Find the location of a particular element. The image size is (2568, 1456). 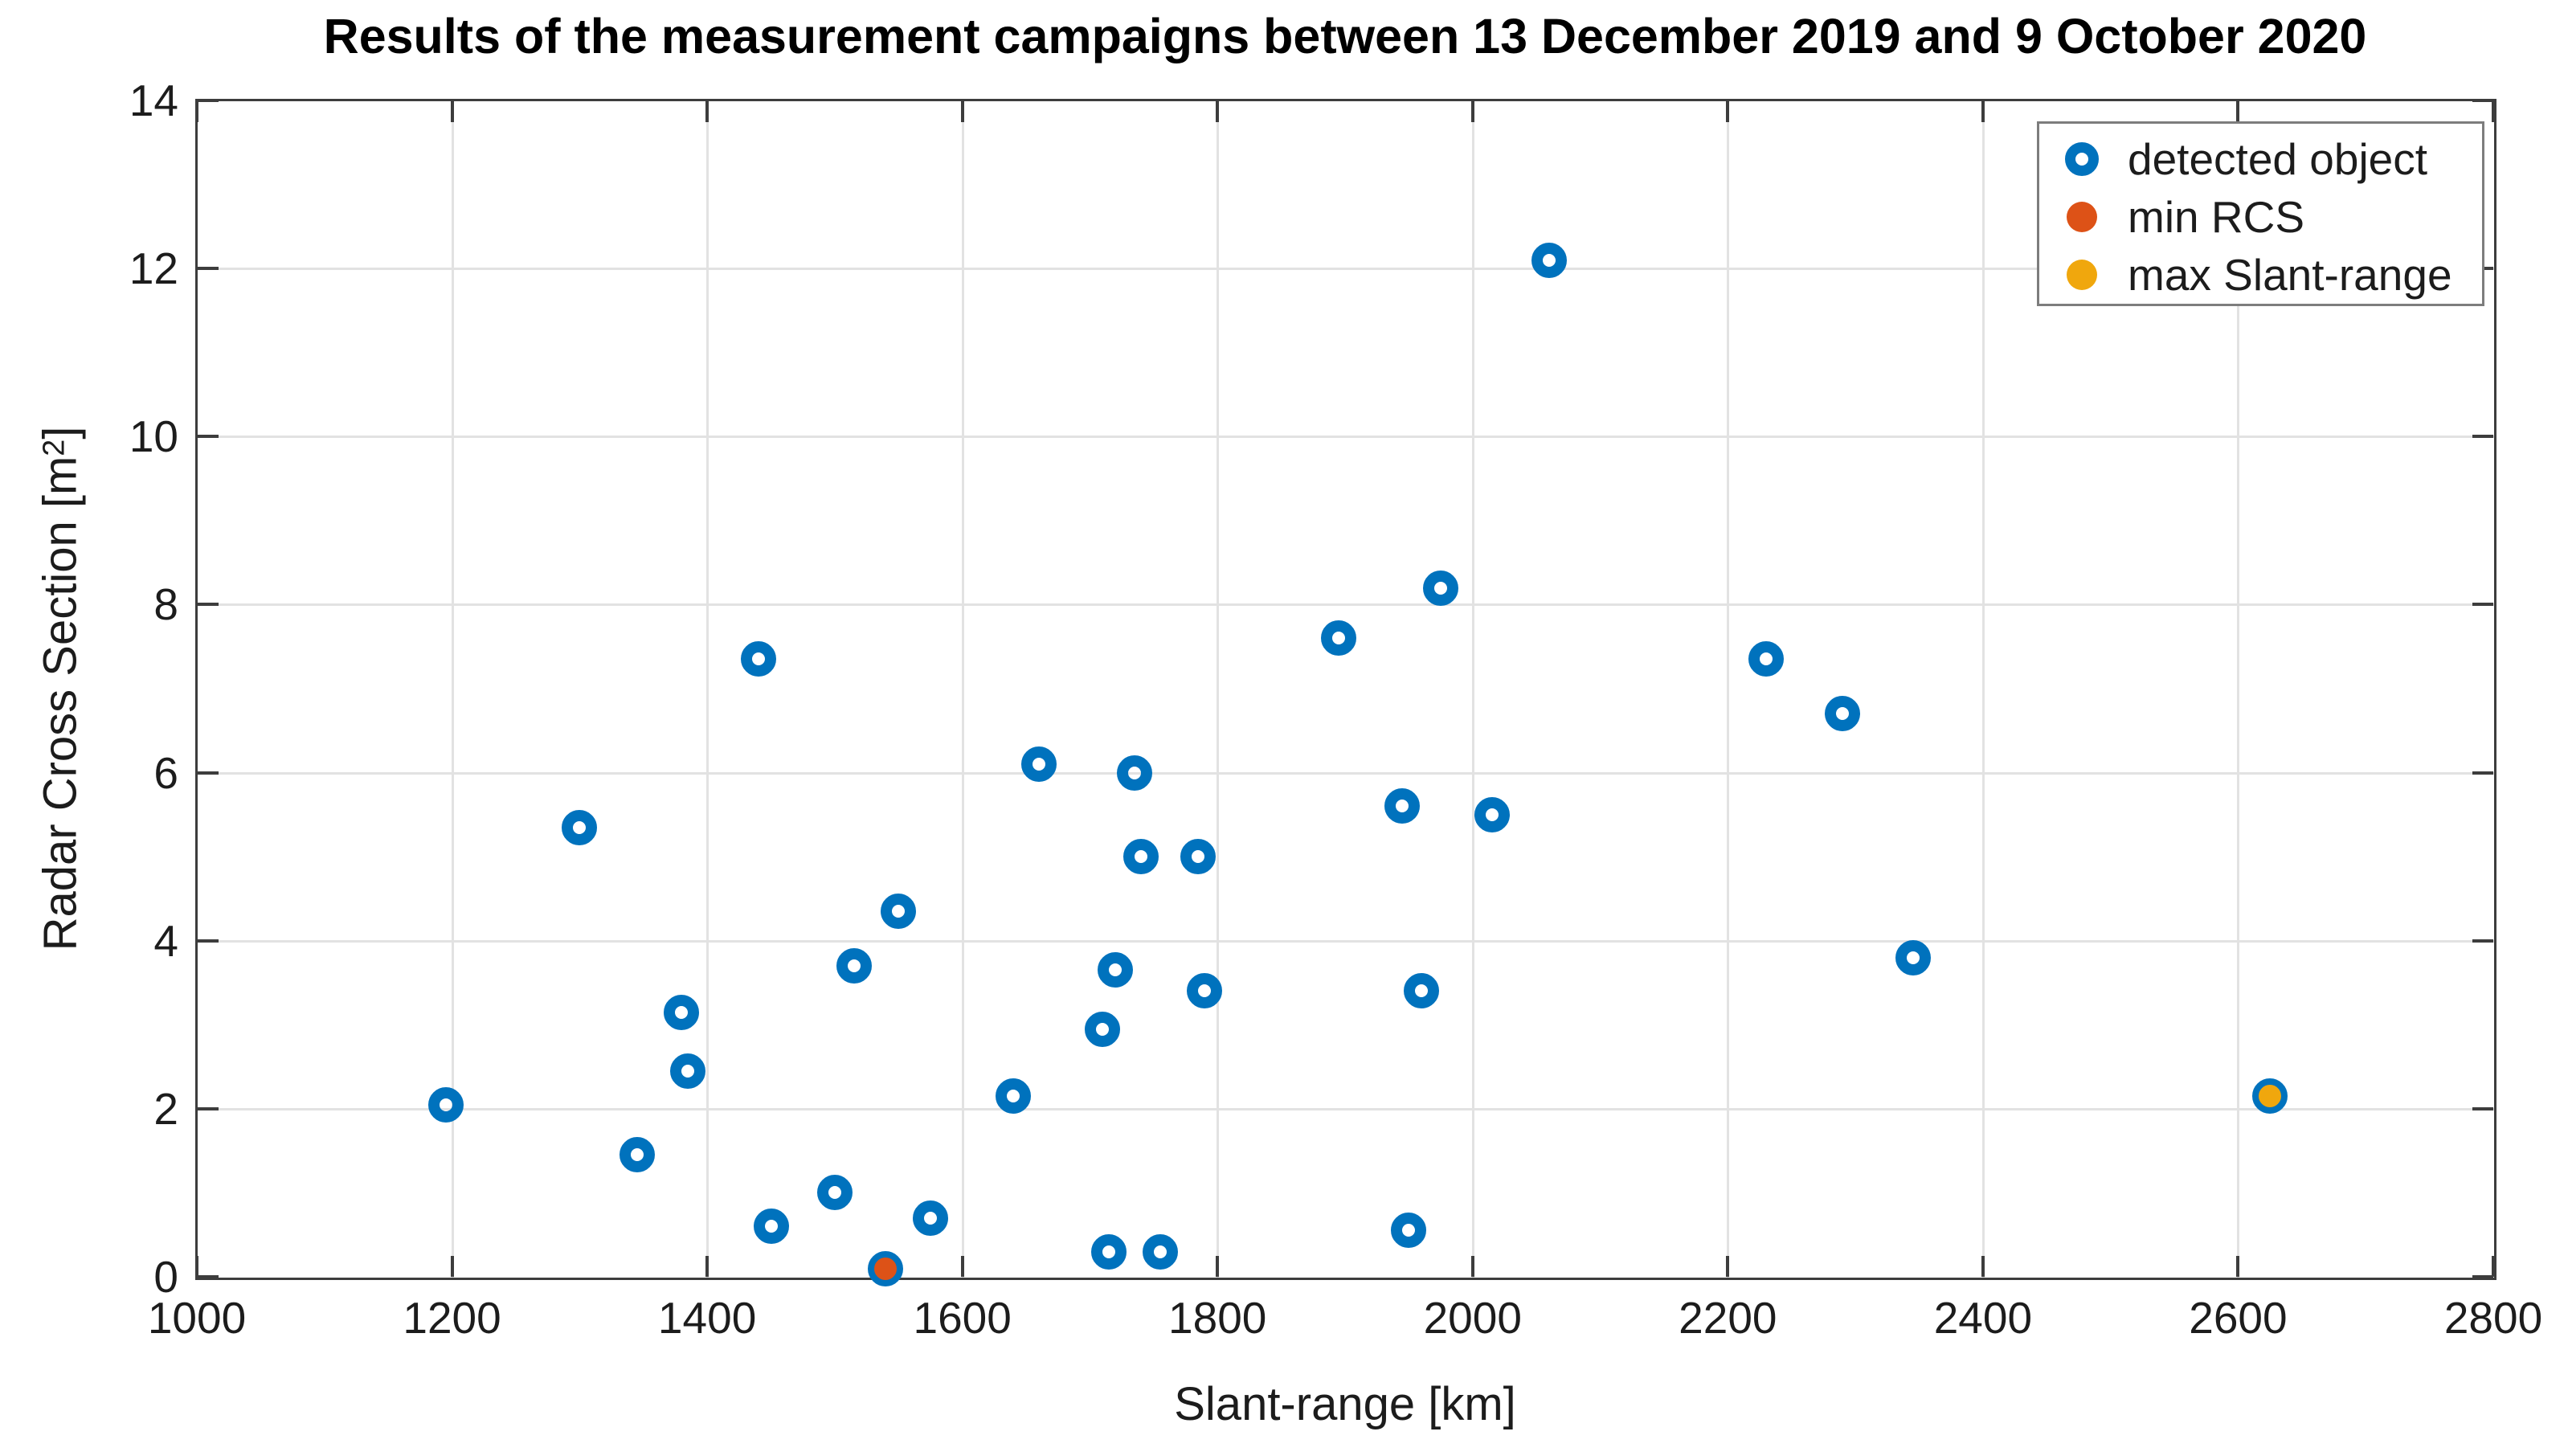

legend-row: detected object is located at coordinates (2260, 159).